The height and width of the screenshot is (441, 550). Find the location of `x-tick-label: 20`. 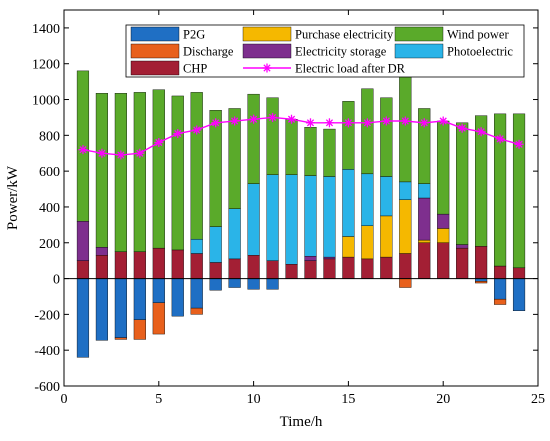

x-tick-label: 20 is located at coordinates (443, 399).